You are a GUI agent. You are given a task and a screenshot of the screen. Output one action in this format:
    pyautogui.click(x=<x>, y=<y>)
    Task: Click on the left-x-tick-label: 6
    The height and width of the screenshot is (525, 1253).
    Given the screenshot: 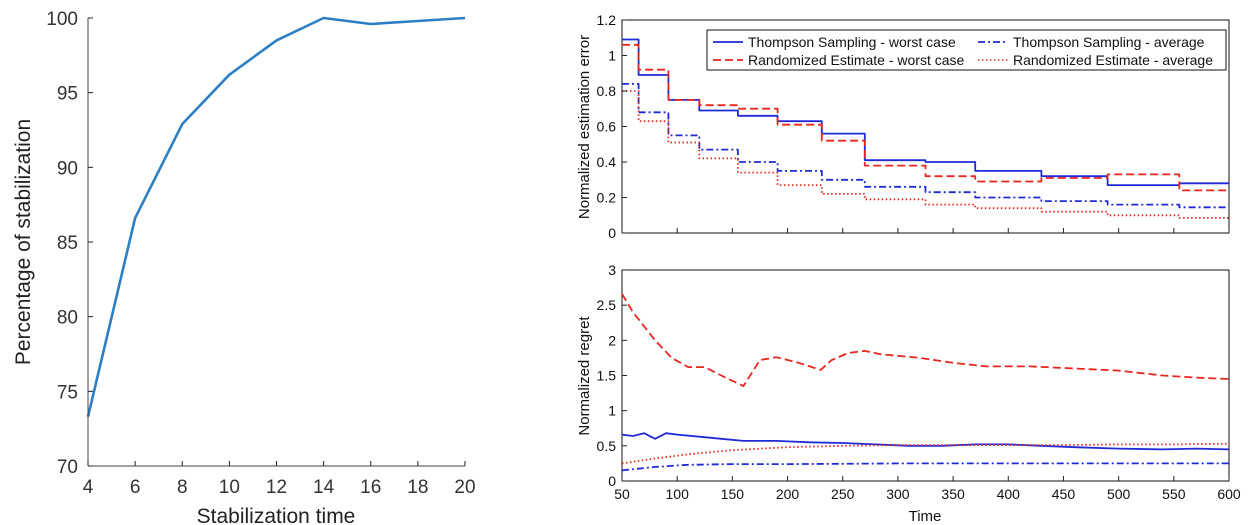 What is the action you would take?
    pyautogui.click(x=135, y=487)
    